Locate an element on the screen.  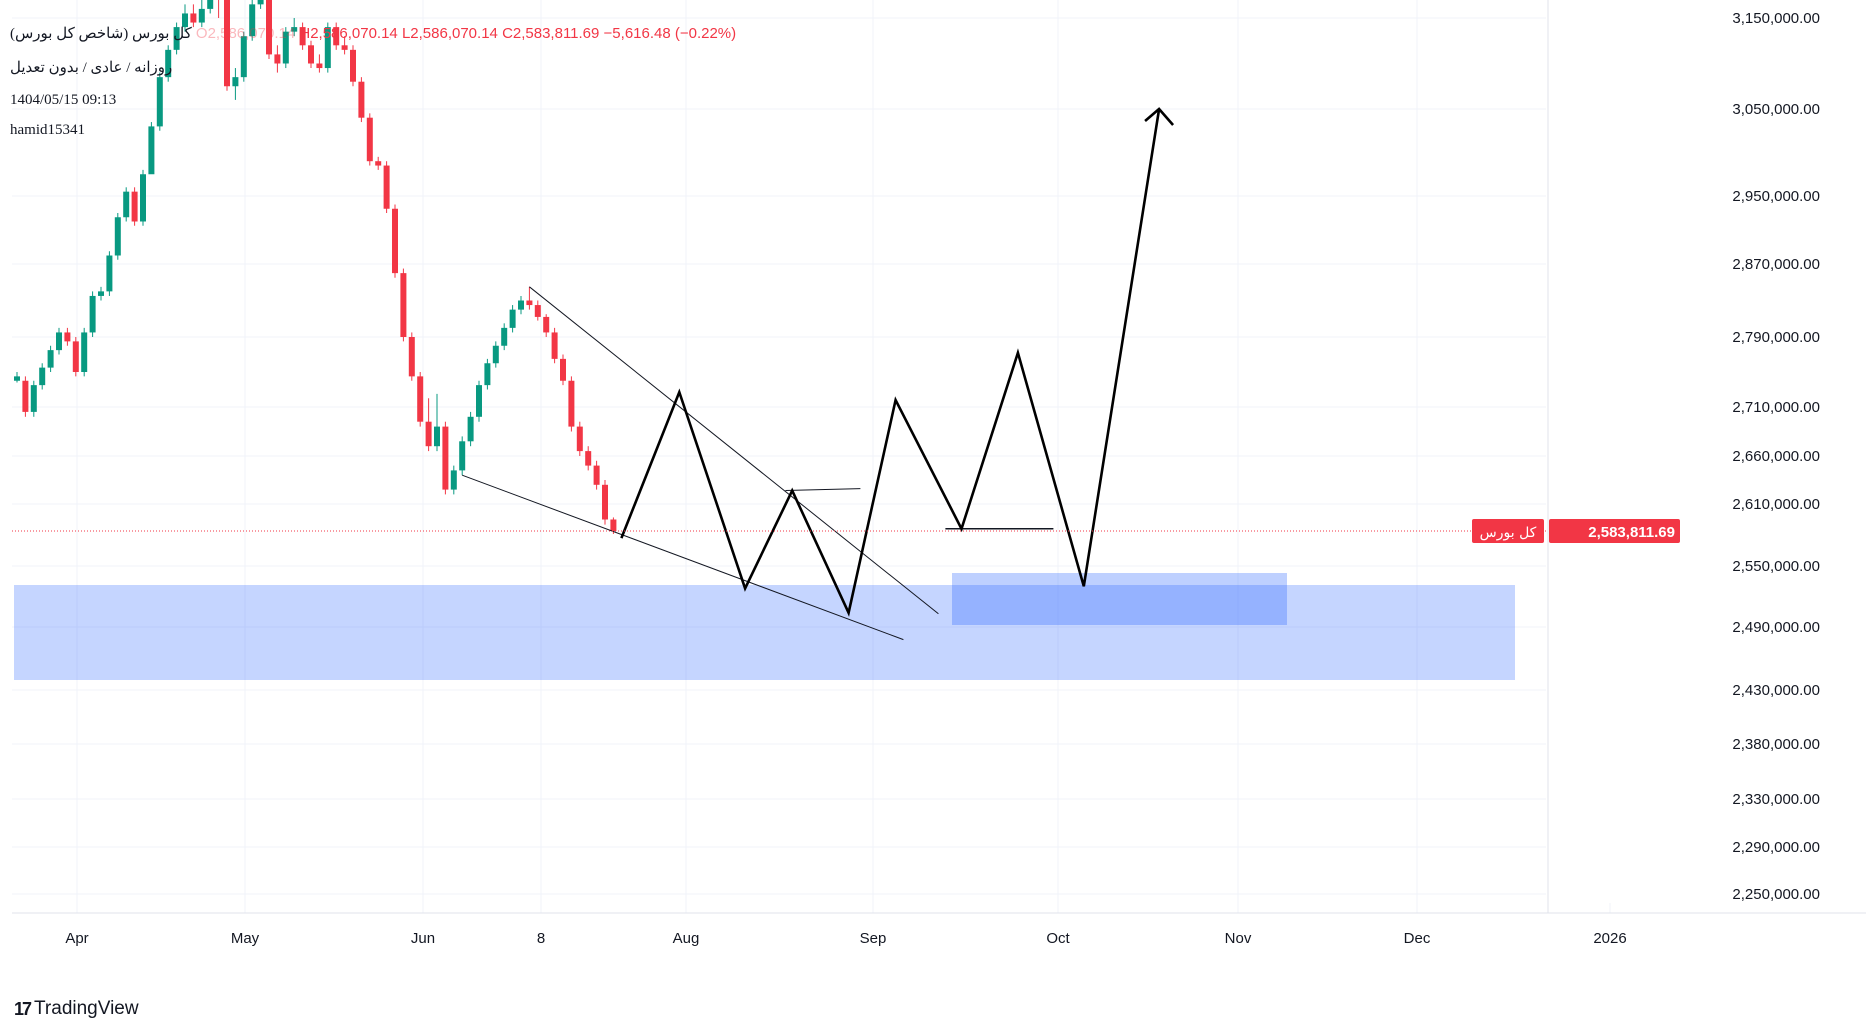
author-name: hamid15341 is located at coordinates (47, 130).